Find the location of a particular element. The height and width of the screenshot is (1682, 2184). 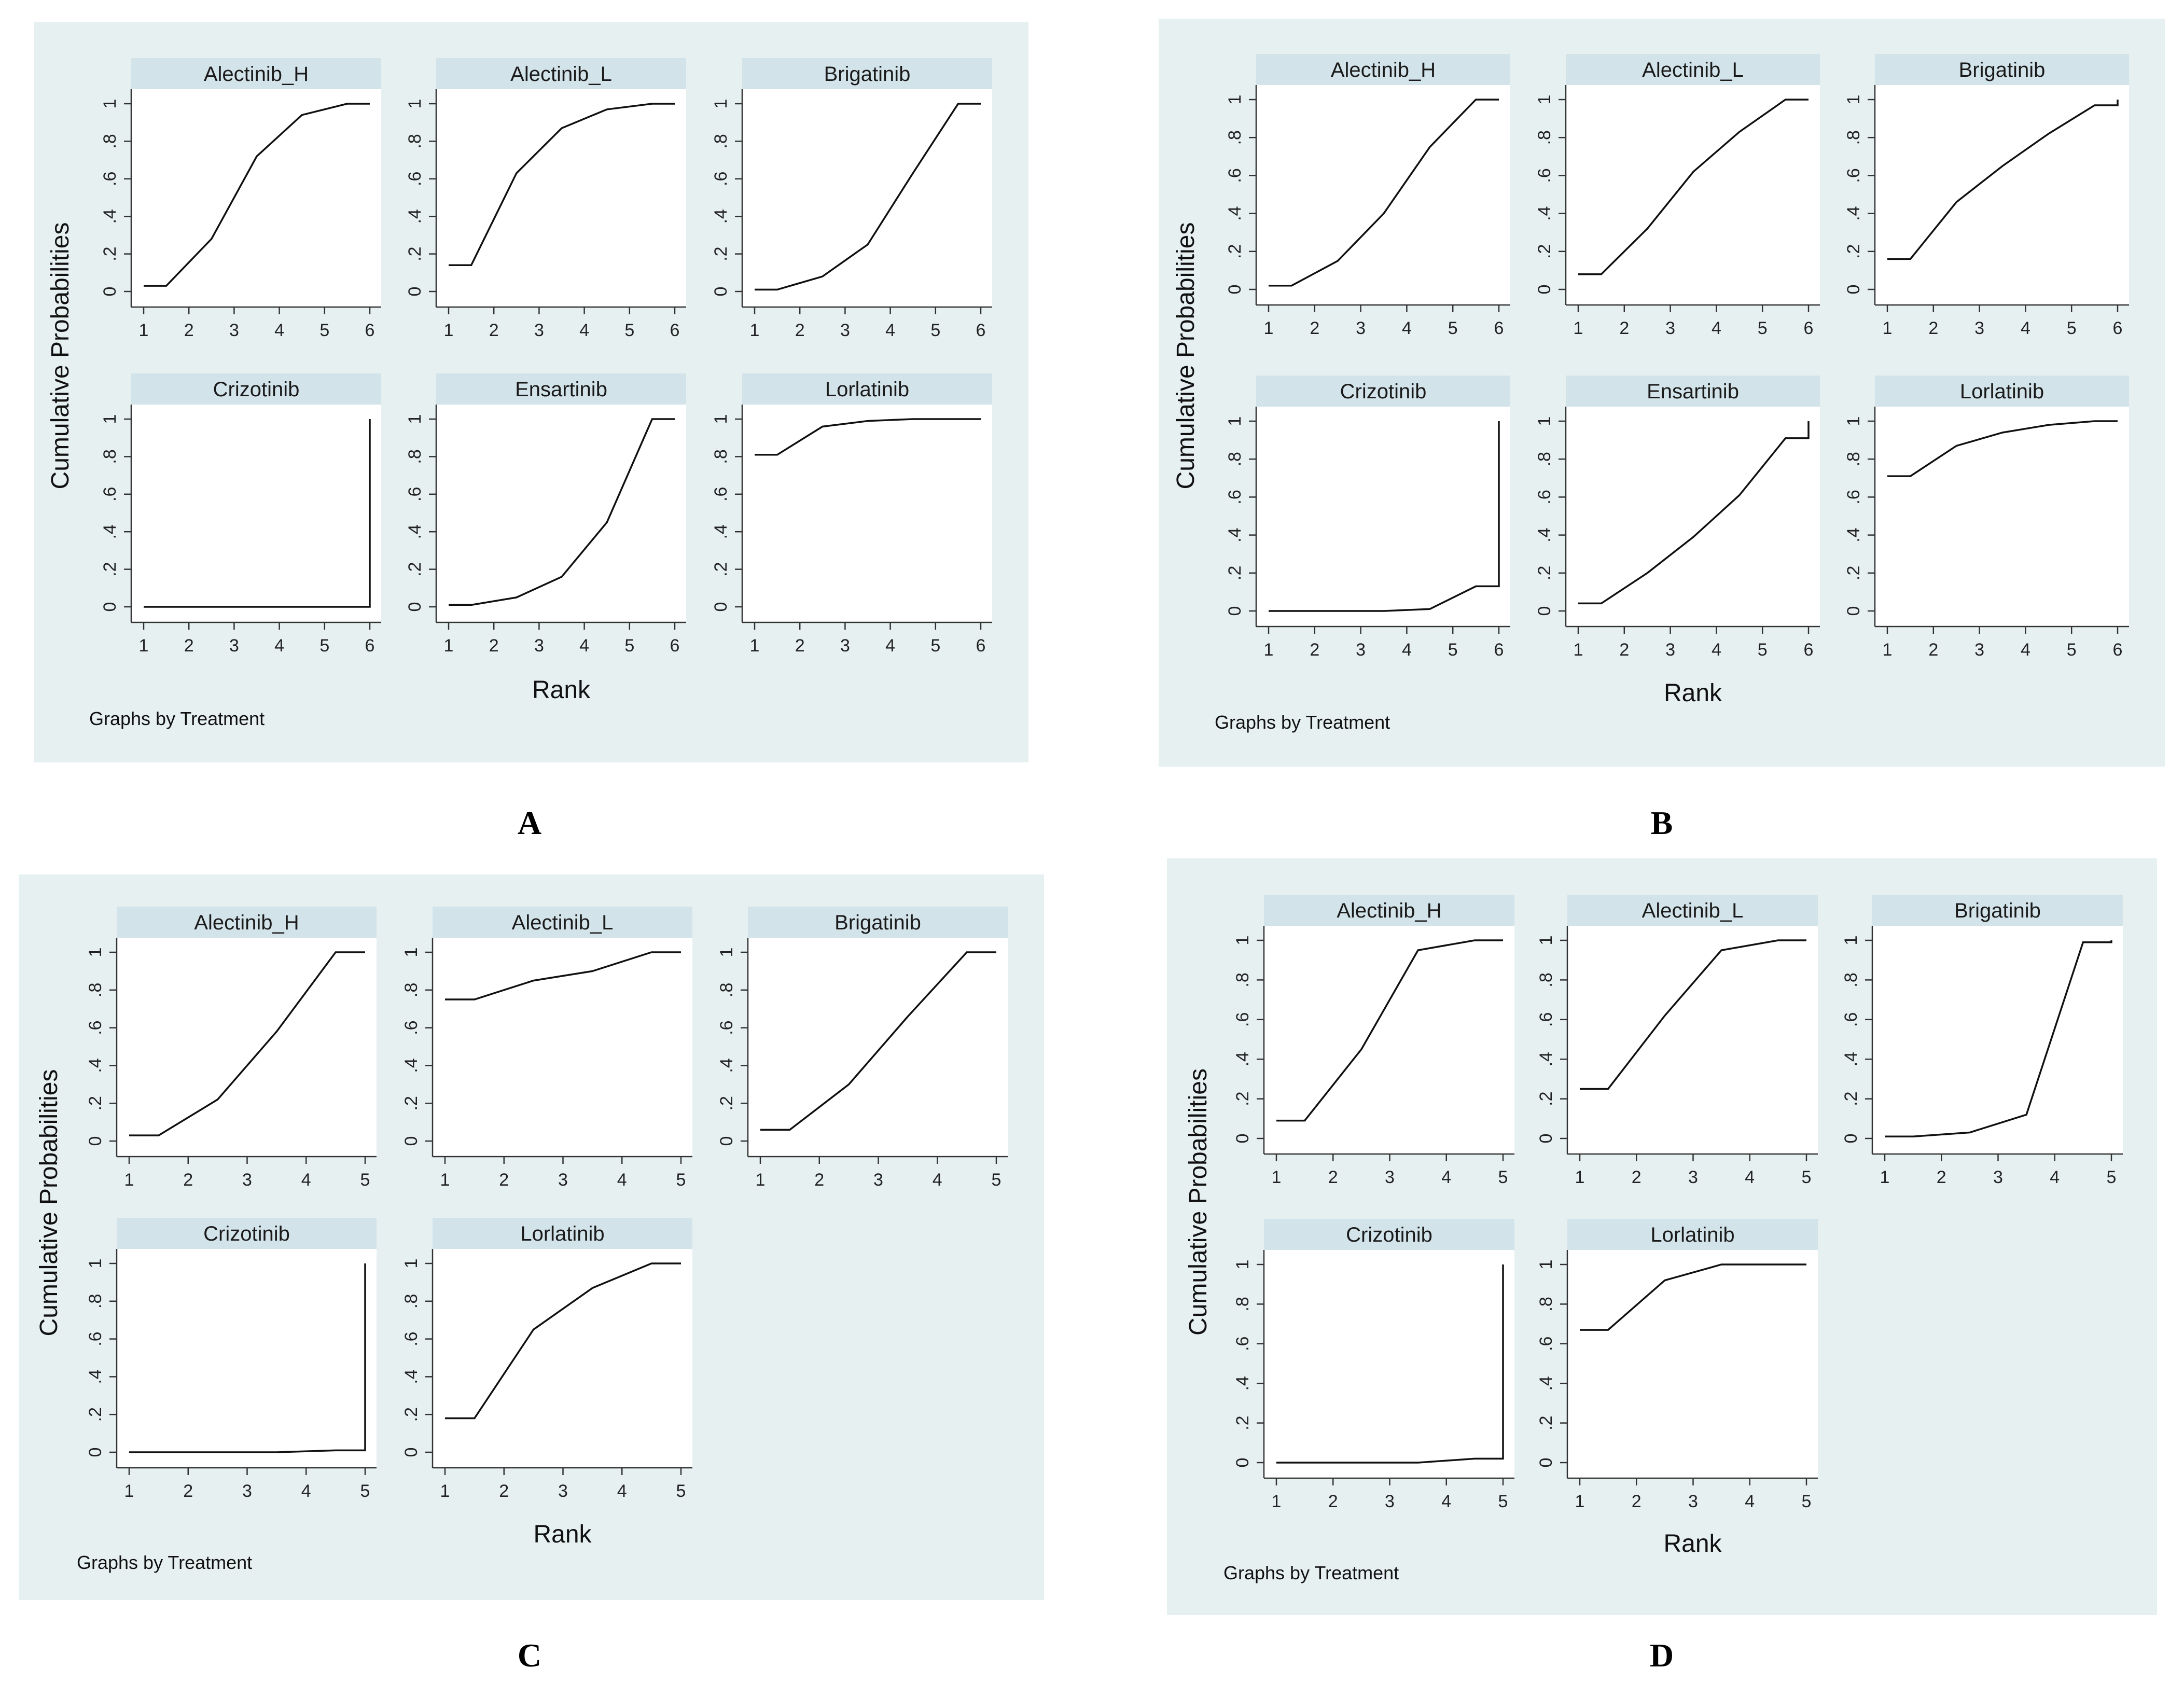

series-line-ensartinib is located at coordinates (1694, 513).